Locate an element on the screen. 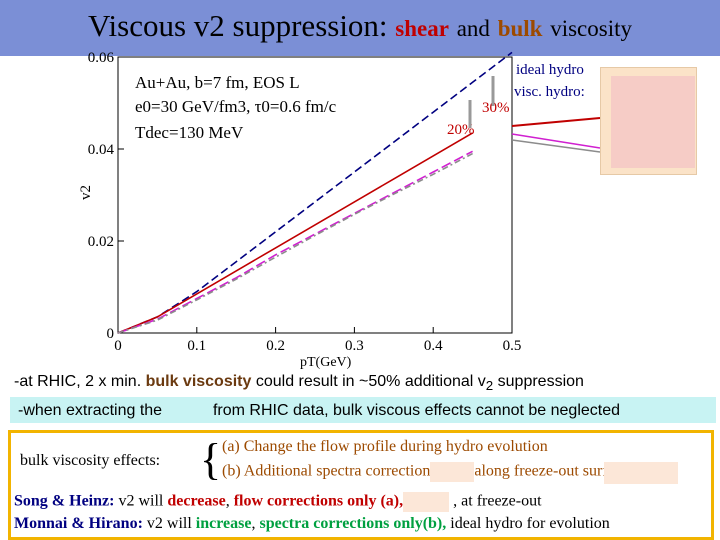  brace: { is located at coordinates (211, 459).